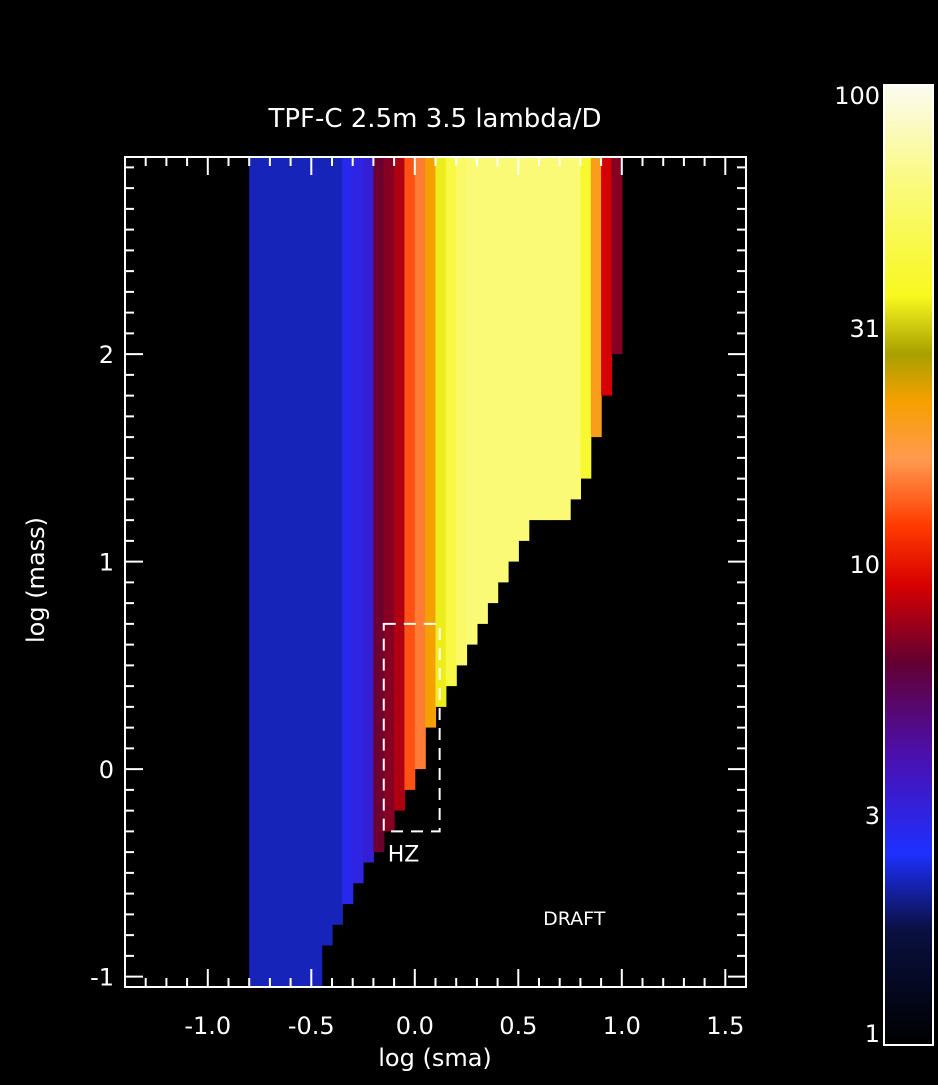 This screenshot has height=1085, width=938. Describe the element at coordinates (311, 1026) in the screenshot. I see `x-tick-label: -0.5` at that location.